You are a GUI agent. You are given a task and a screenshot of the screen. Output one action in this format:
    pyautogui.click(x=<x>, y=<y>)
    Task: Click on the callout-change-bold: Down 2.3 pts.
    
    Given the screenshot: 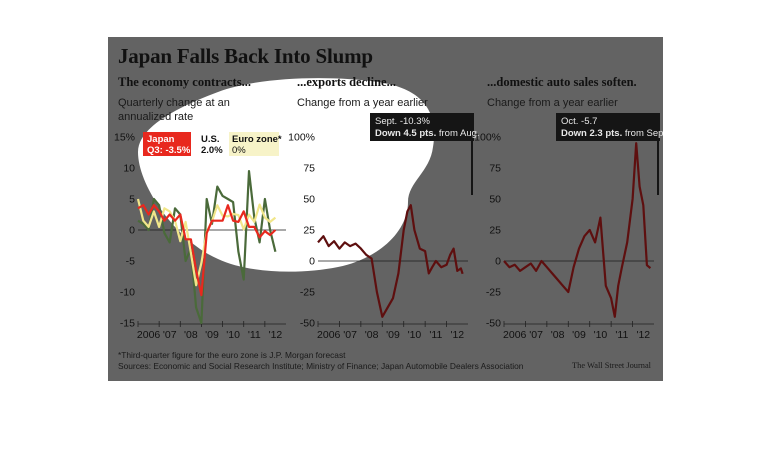 What is the action you would take?
    pyautogui.click(x=593, y=133)
    